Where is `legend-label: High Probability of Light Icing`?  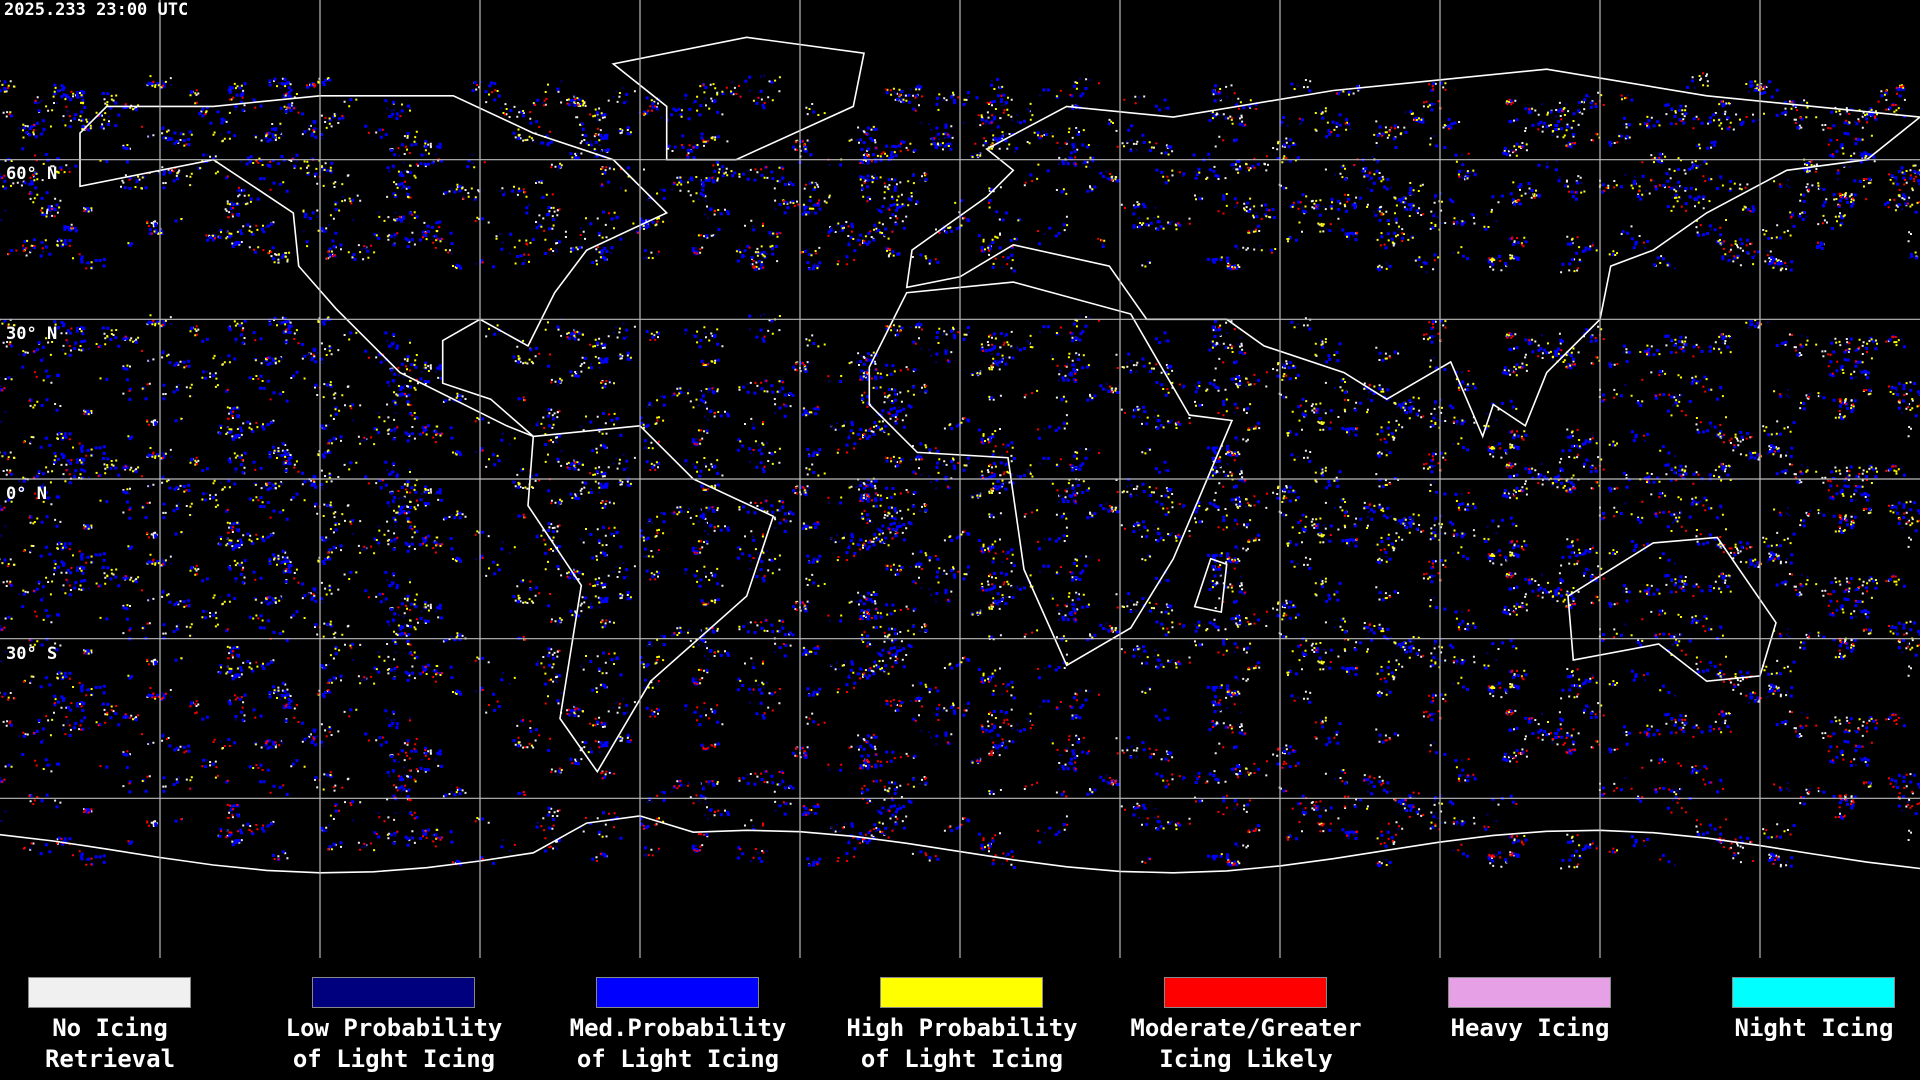
legend-label: High Probability of Light Icing is located at coordinates (962, 1044).